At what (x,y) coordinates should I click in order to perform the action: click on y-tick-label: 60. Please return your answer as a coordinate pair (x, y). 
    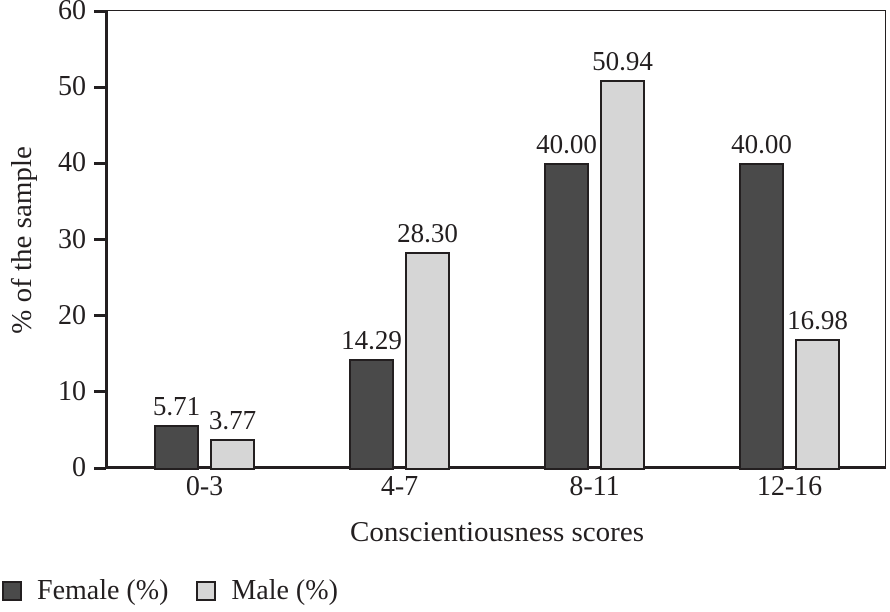
    Looking at the image, I should click on (72, 13).